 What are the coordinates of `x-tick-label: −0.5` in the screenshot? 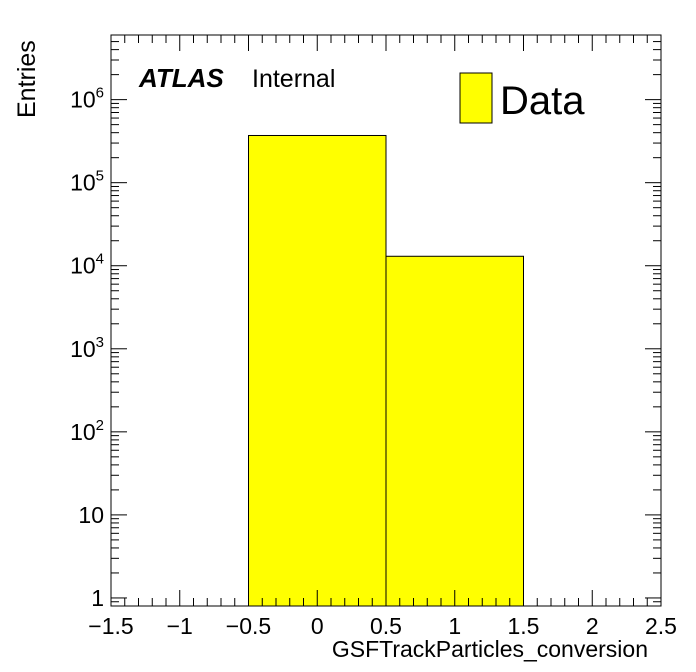 It's located at (248, 626).